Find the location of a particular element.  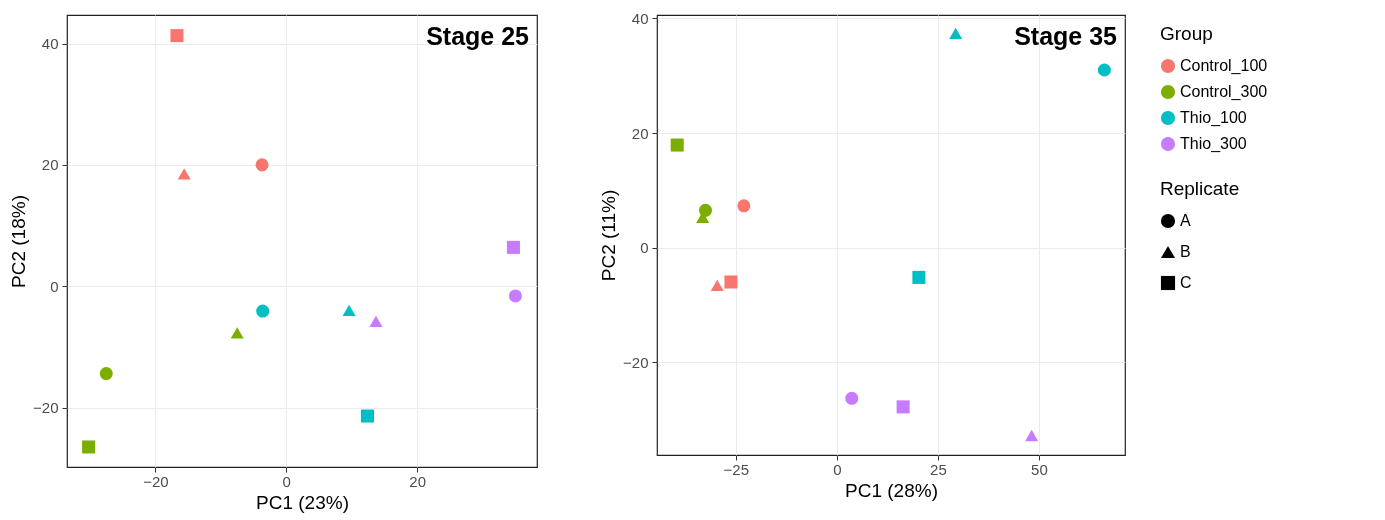

legend-label: C is located at coordinates (1186, 282).